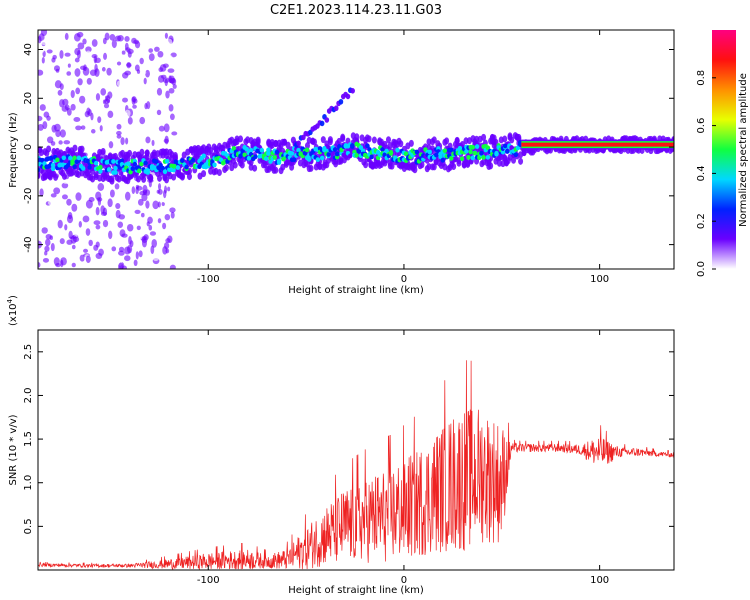 Image resolution: width=750 pixels, height=600 pixels. I want to click on snr-xtick-label: -100, so click(208, 580).